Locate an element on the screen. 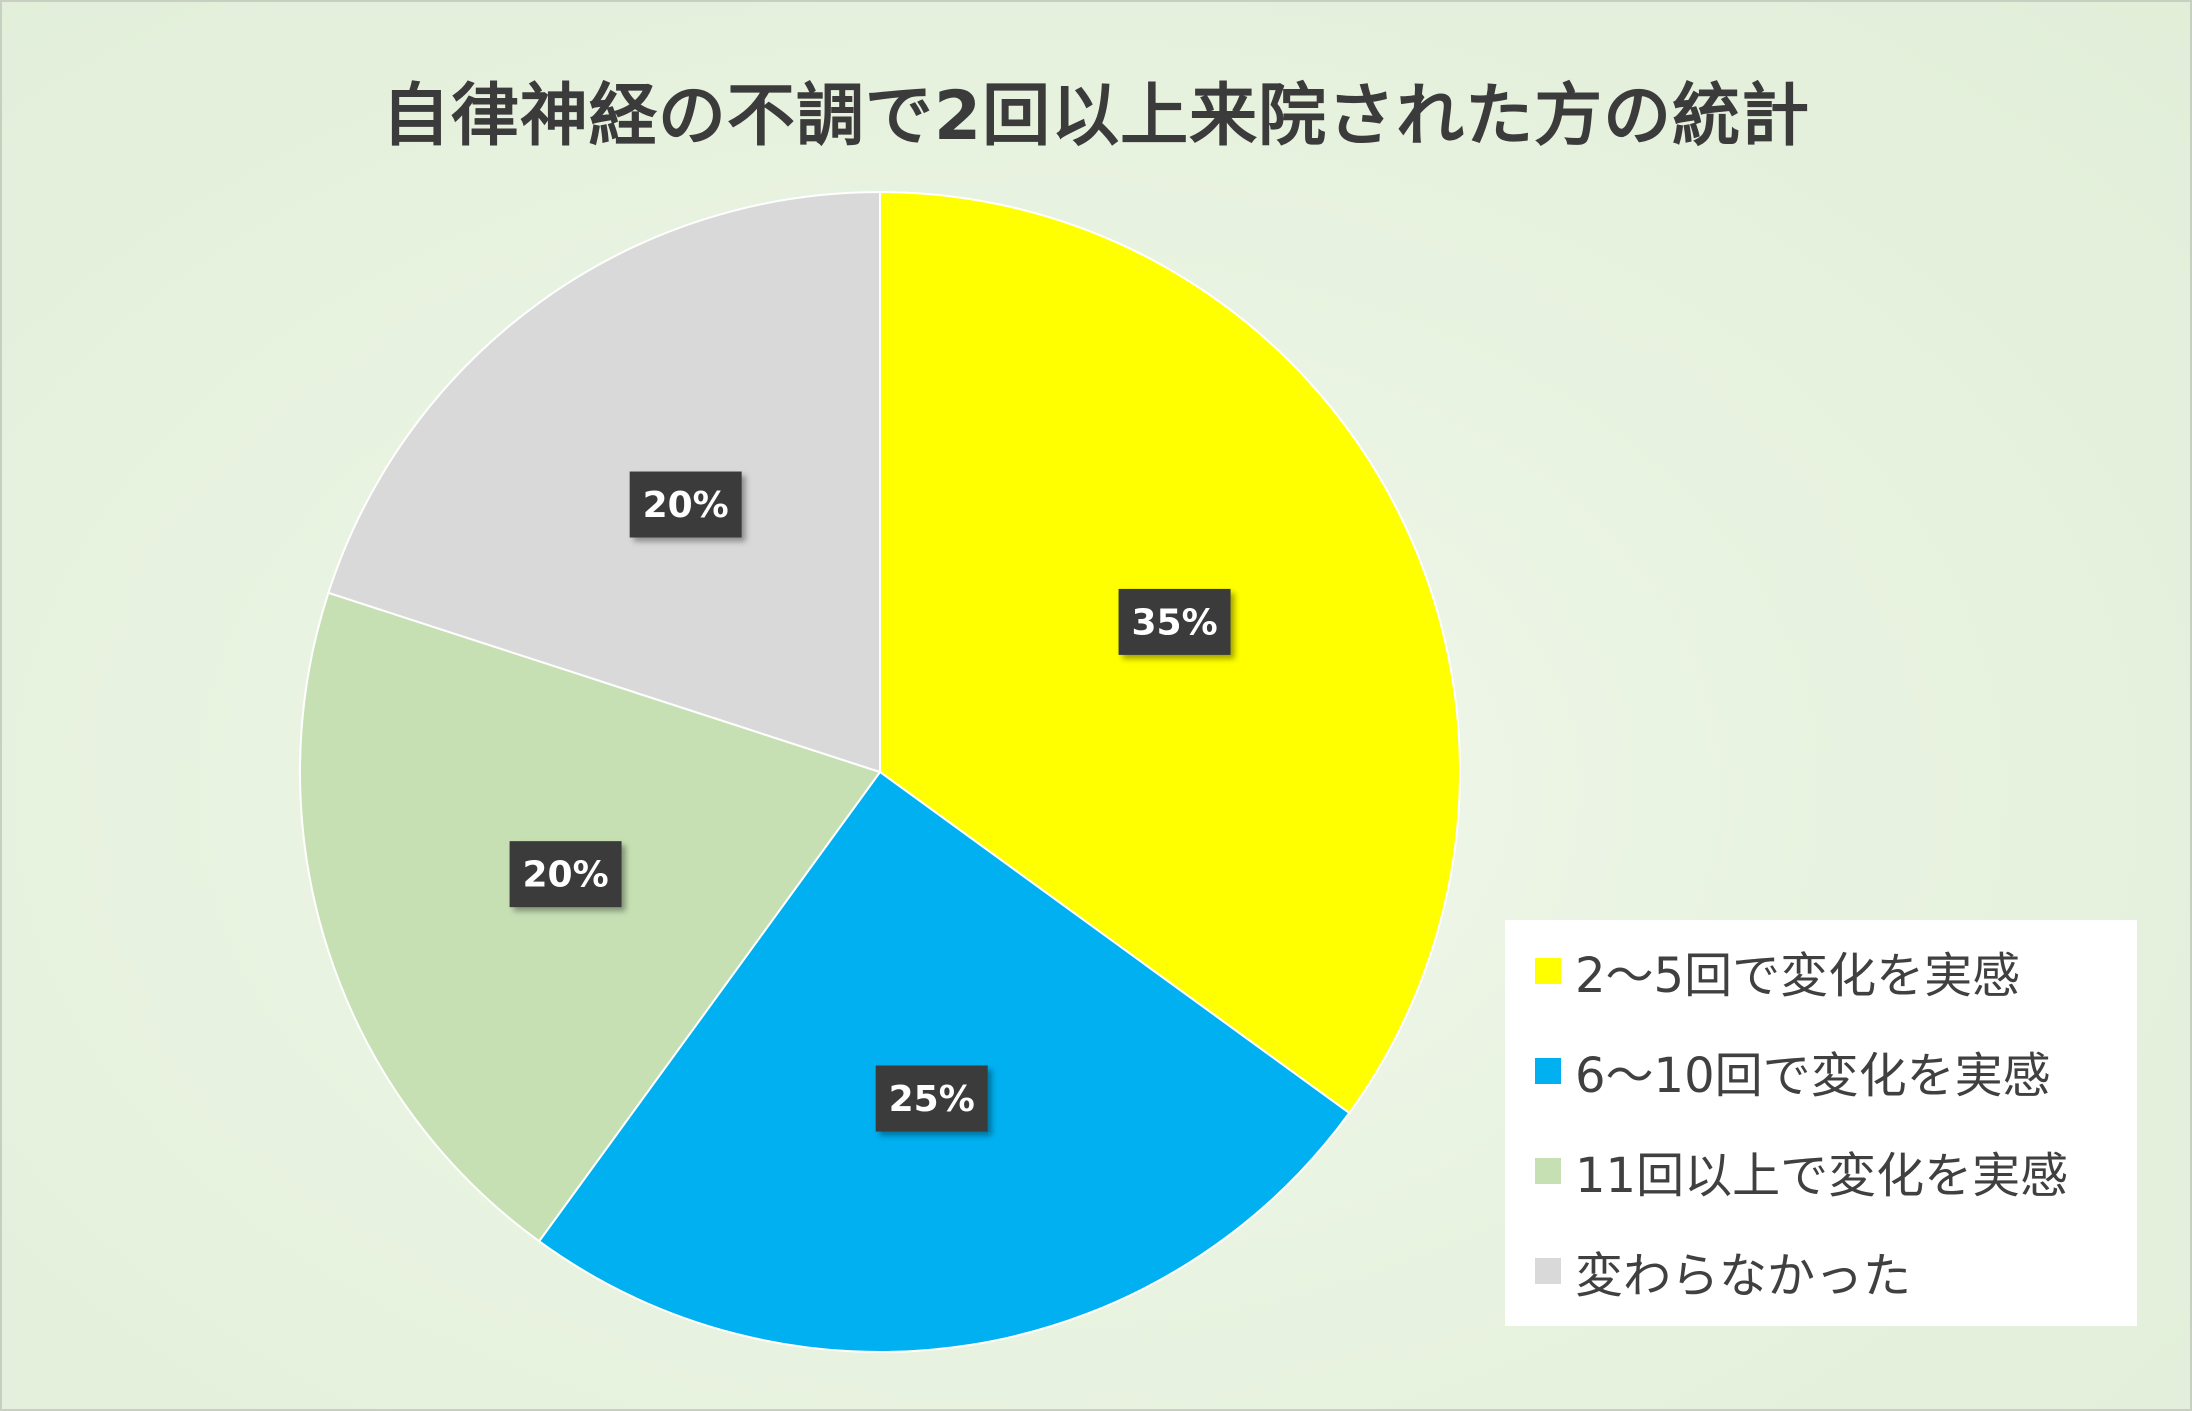 Image resolution: width=2192 pixels, height=1411 pixels. data-label-text-2: 25% is located at coordinates (932, 1099).